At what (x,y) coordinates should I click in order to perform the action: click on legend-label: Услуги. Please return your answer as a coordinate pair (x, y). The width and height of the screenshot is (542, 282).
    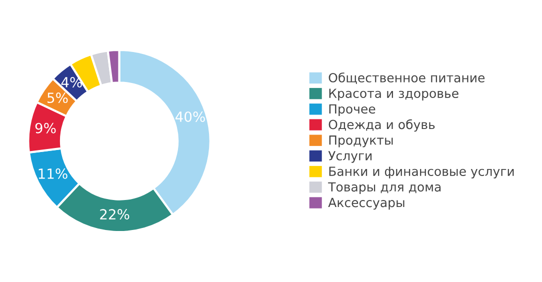
    Looking at the image, I should click on (350, 157).